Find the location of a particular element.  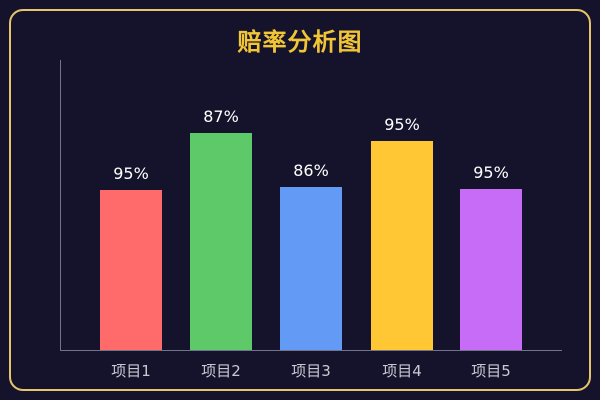

category-label: 项目5 is located at coordinates (491, 371).